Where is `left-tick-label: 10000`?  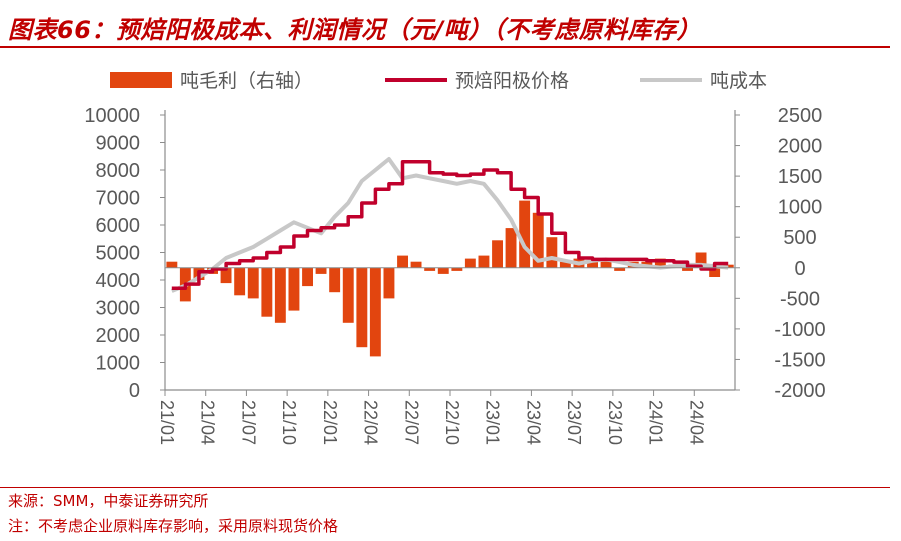
left-tick-label: 10000 is located at coordinates (112, 116).